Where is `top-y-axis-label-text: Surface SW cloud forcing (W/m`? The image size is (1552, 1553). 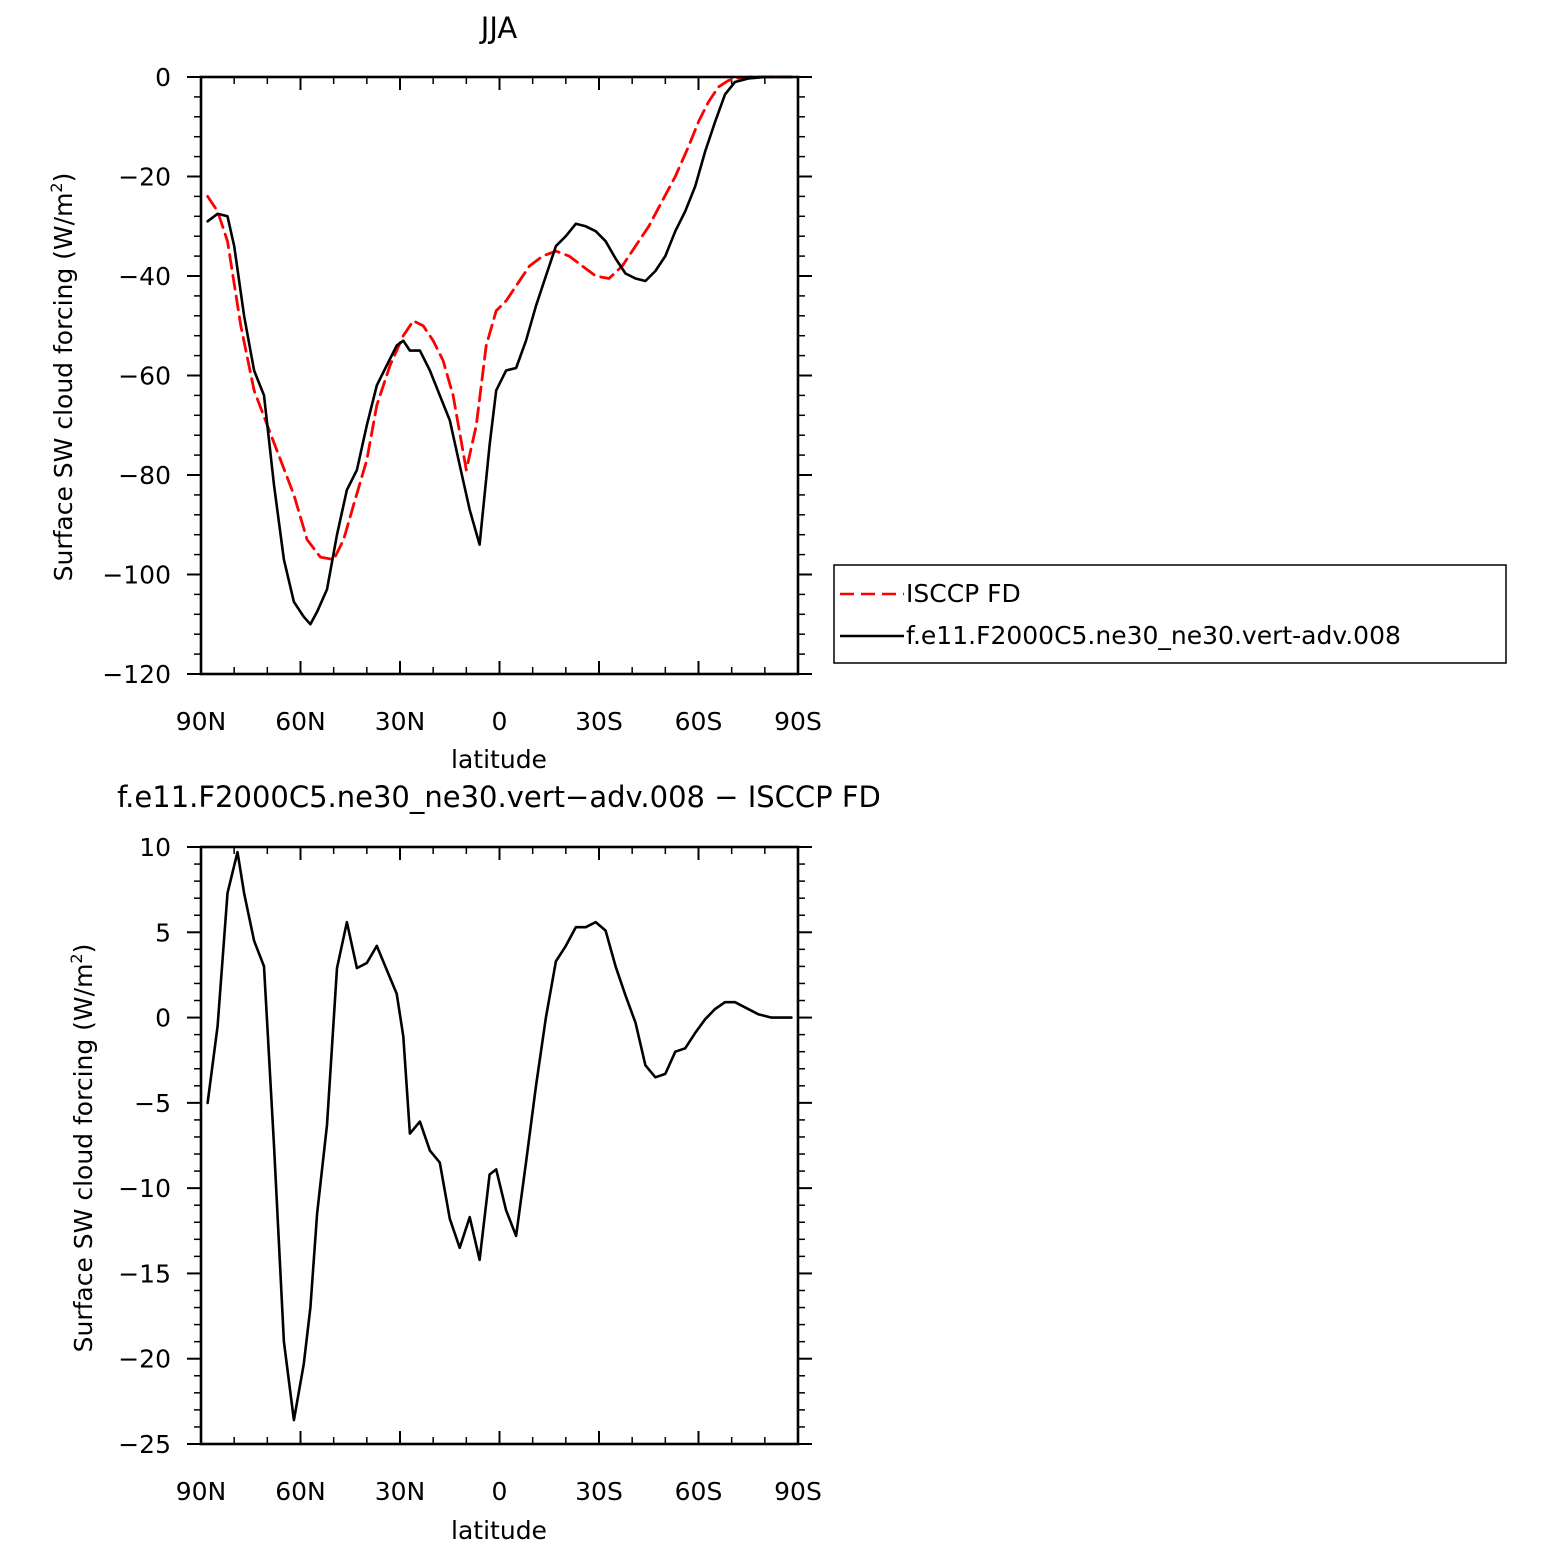
top-y-axis-label-text: Surface SW cloud forcing (W/m is located at coordinates (63, 387).